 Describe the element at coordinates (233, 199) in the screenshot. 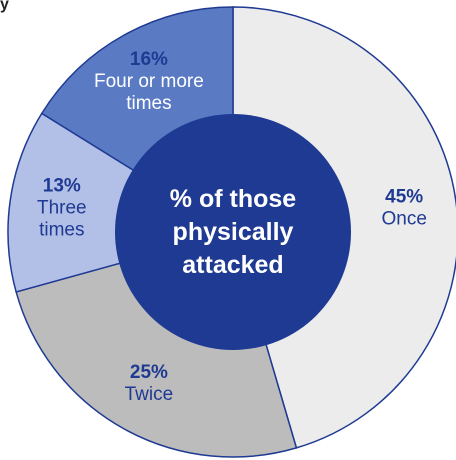

I see `center-label-line: % of those` at that location.